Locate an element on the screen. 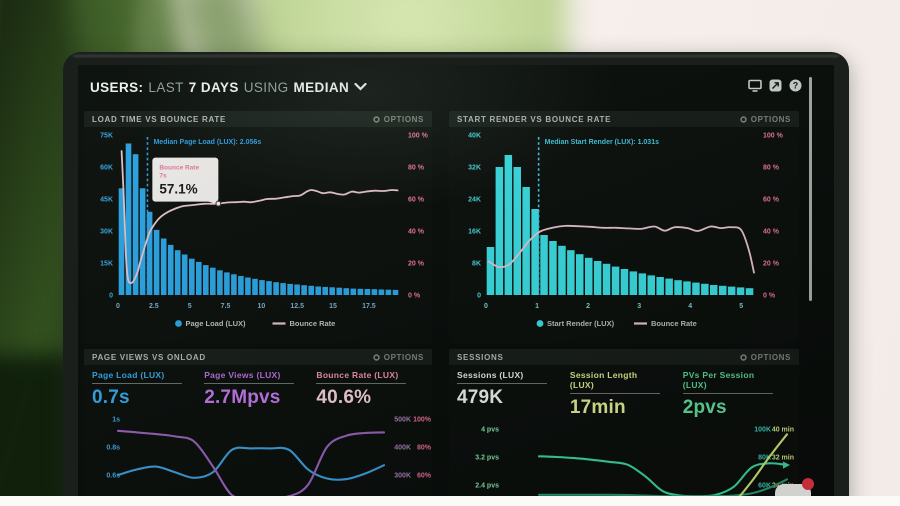 This screenshot has height=506, width=900. date-range-dropdown: USERS: LAST 7 DAYS USING MEDIAN is located at coordinates (228, 87).